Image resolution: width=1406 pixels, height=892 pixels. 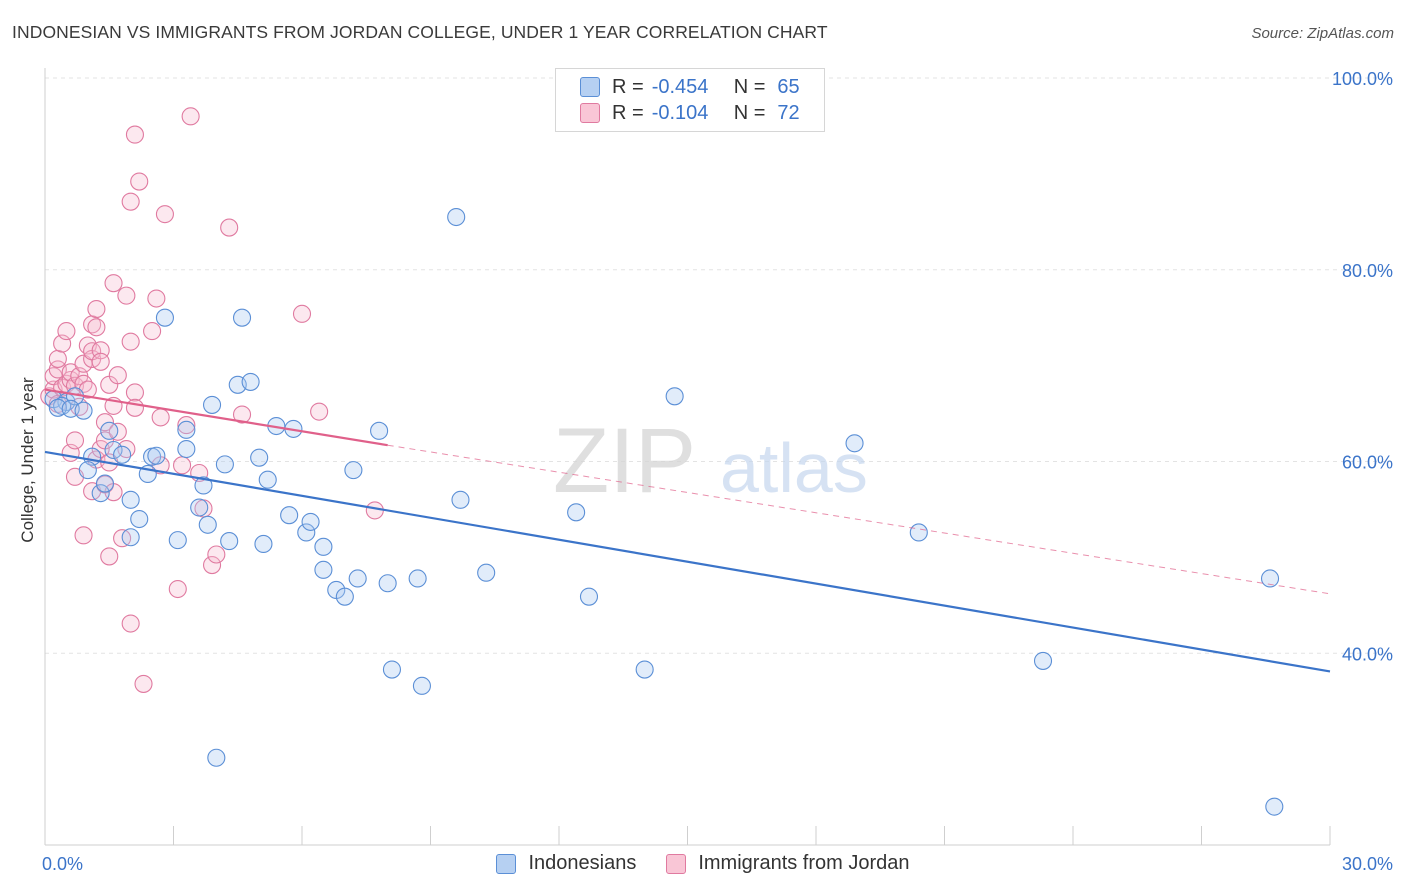 What do you see at coordinates (859, 519) in the screenshot?
I see `trend-line-jordan-extension` at bounding box center [859, 519].